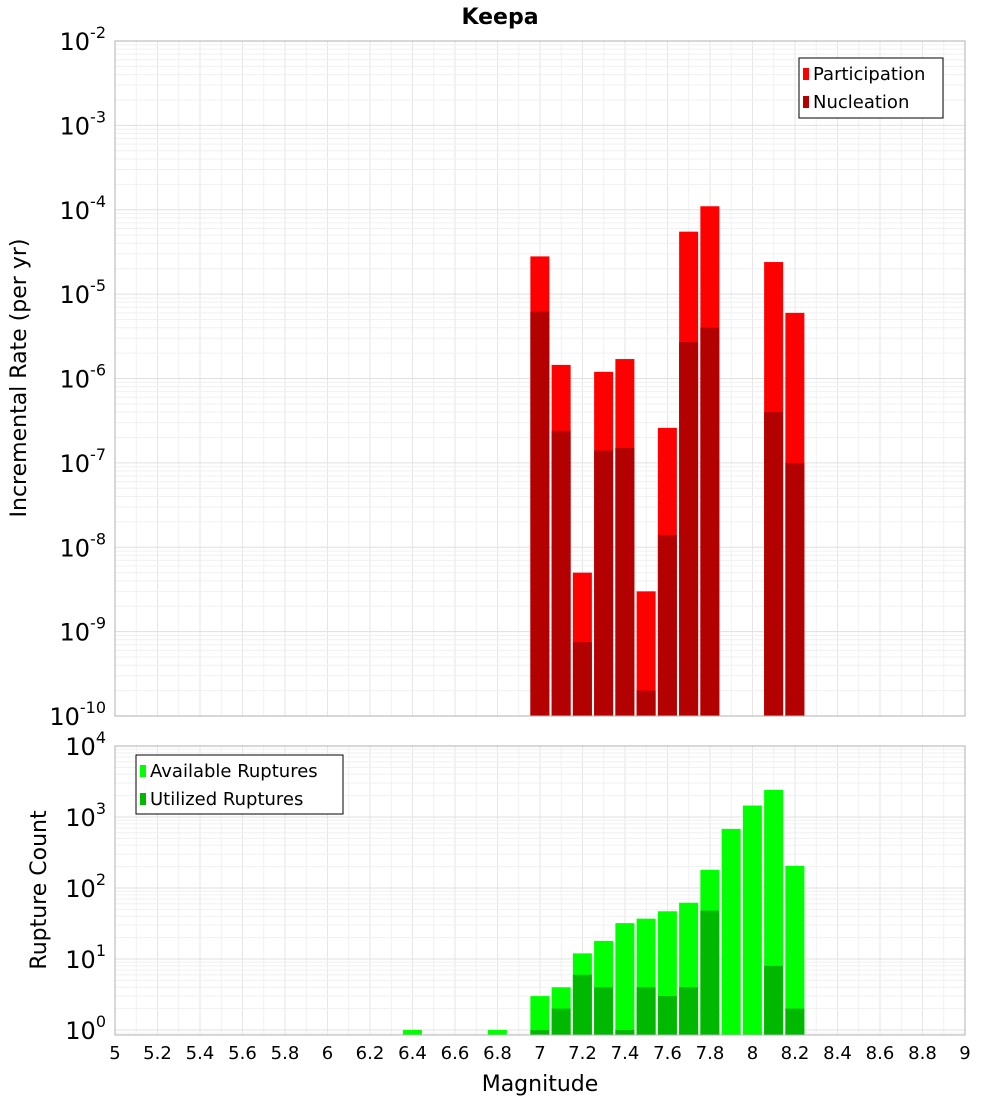 This screenshot has width=1000, height=1105. I want to click on x-tick-label: 8, so click(752, 1053).